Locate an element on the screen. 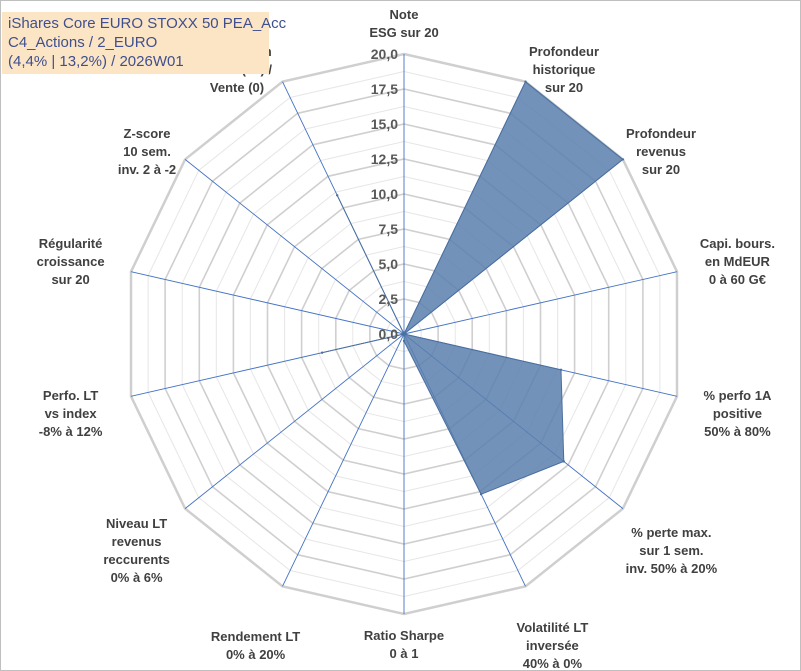 The image size is (801, 671). axis-label-line: inv. 50% à 20% is located at coordinates (672, 568).